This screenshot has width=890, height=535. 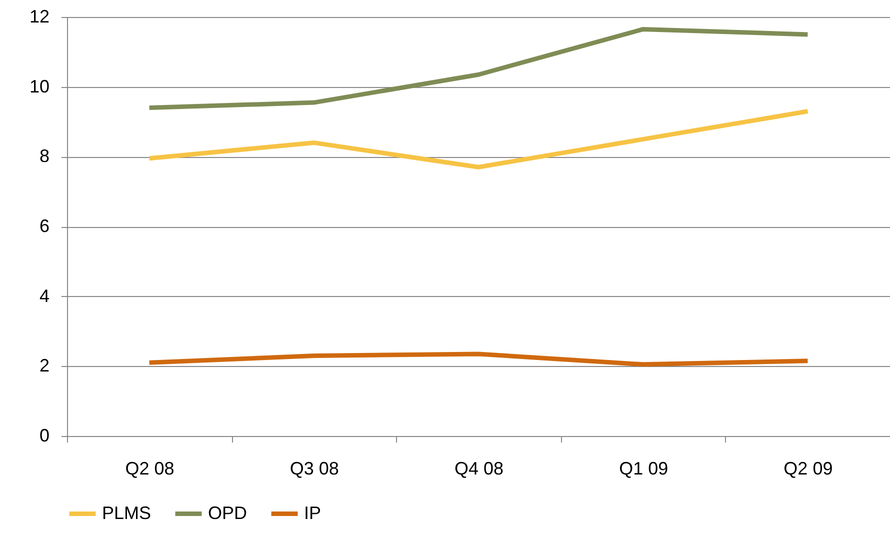 I want to click on y-tick-label: 10, so click(x=39, y=86).